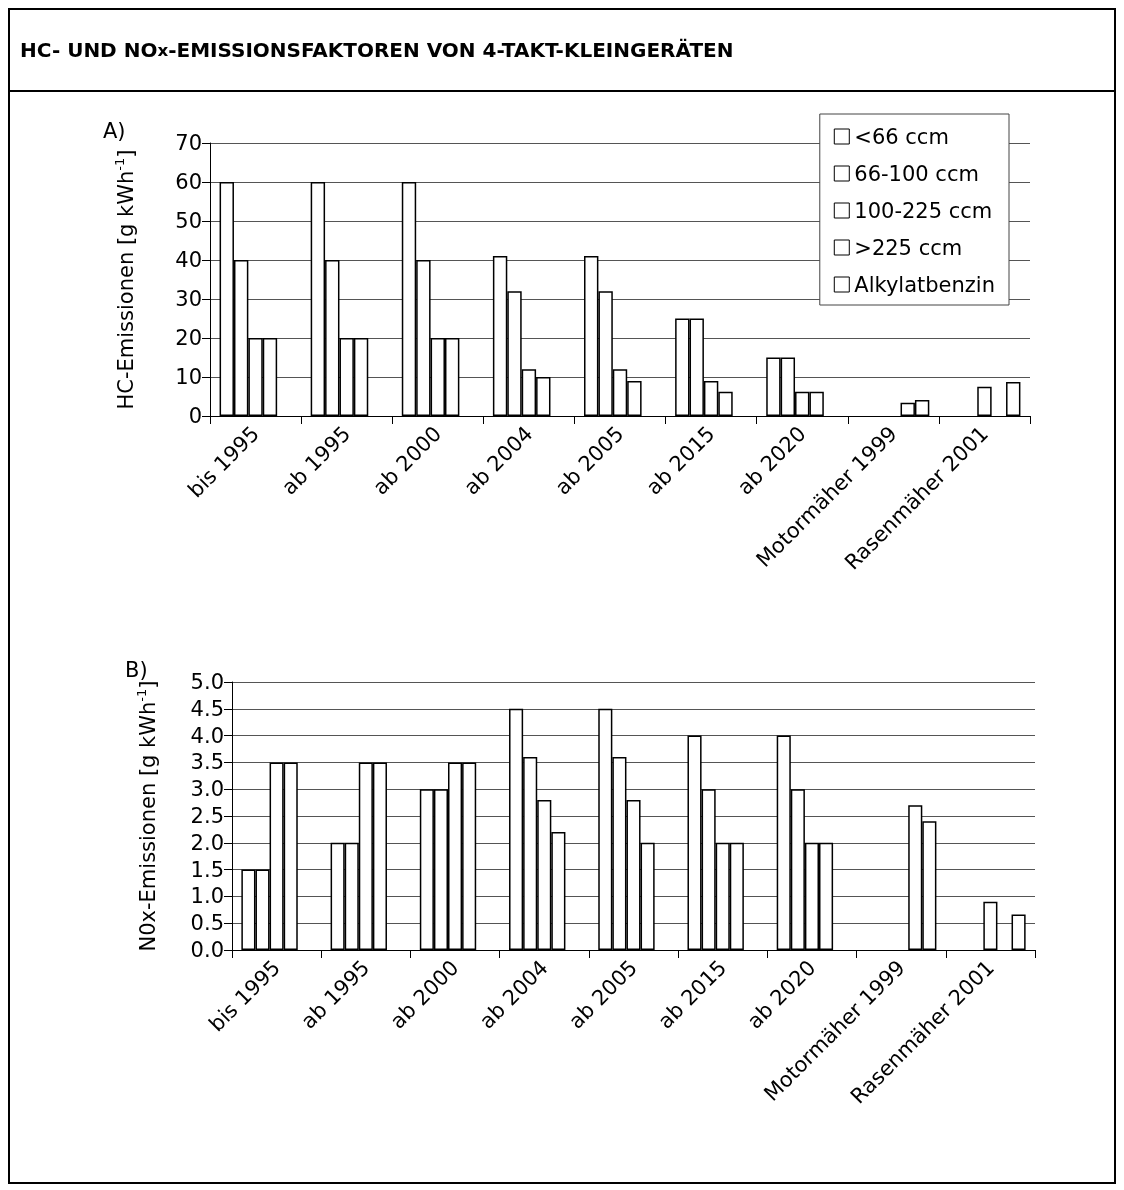  Describe the element at coordinates (207, 735) in the screenshot. I see `y-tick-label: 4.0` at that location.